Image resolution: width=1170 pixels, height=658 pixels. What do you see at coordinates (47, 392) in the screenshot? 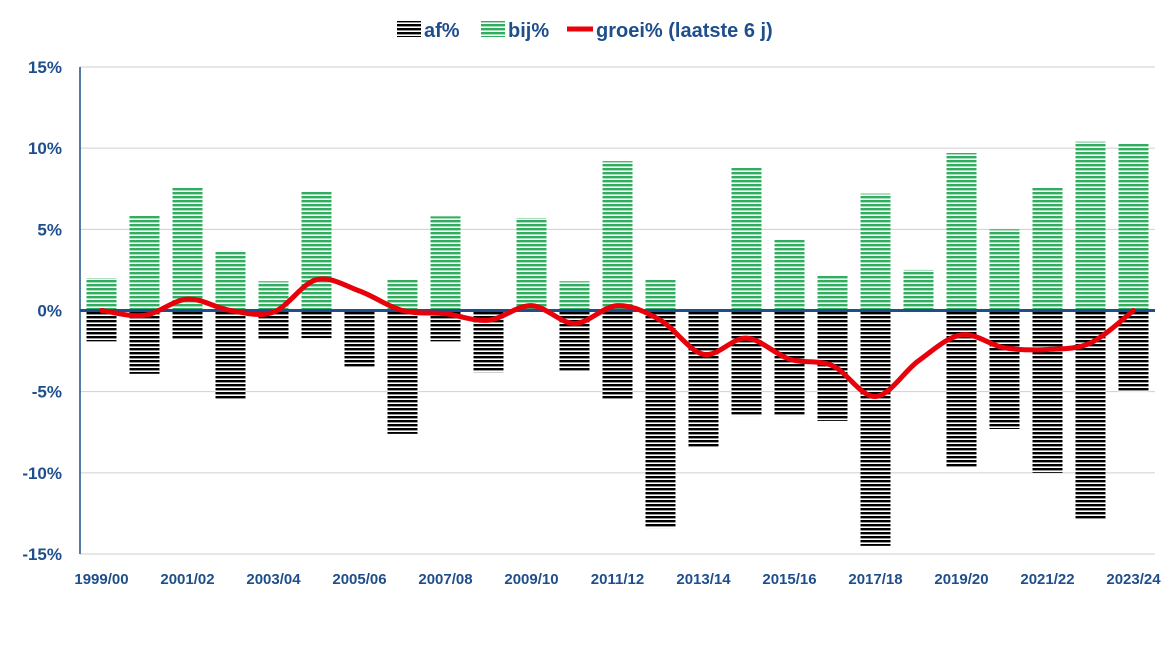
I see `y-tick-label: -5%` at bounding box center [47, 392].